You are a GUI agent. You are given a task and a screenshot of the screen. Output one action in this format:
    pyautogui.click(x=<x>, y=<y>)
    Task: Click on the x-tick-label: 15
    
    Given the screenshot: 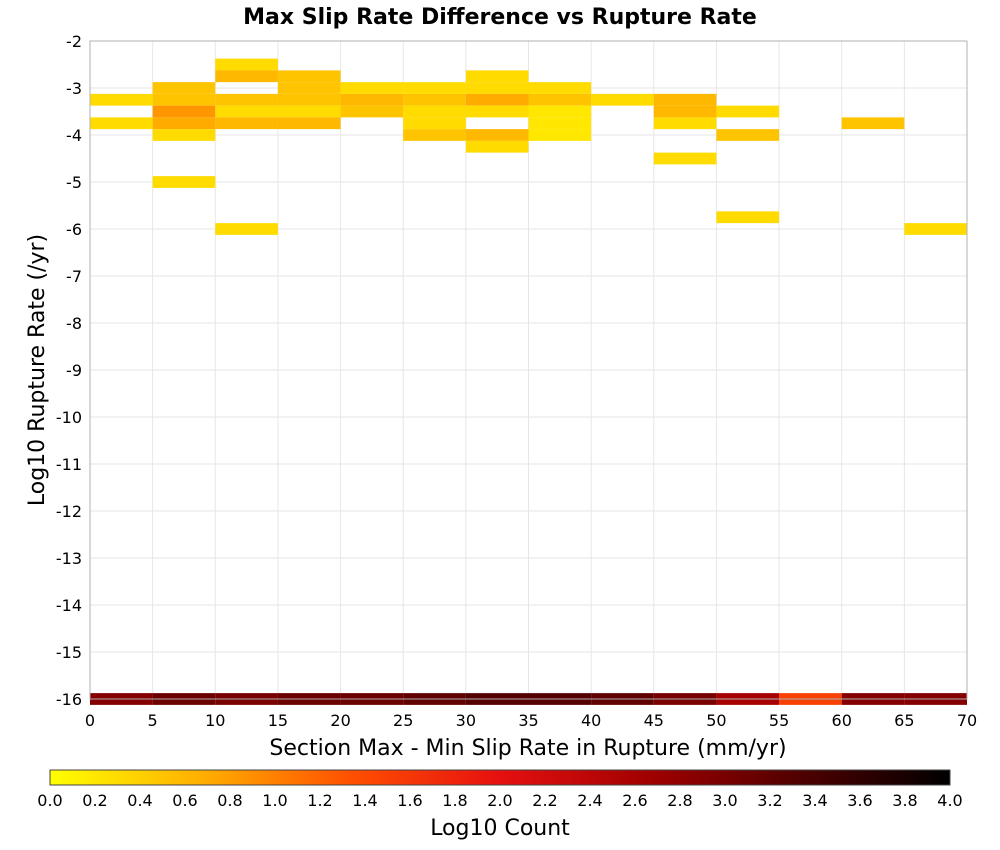 What is the action you would take?
    pyautogui.click(x=278, y=720)
    